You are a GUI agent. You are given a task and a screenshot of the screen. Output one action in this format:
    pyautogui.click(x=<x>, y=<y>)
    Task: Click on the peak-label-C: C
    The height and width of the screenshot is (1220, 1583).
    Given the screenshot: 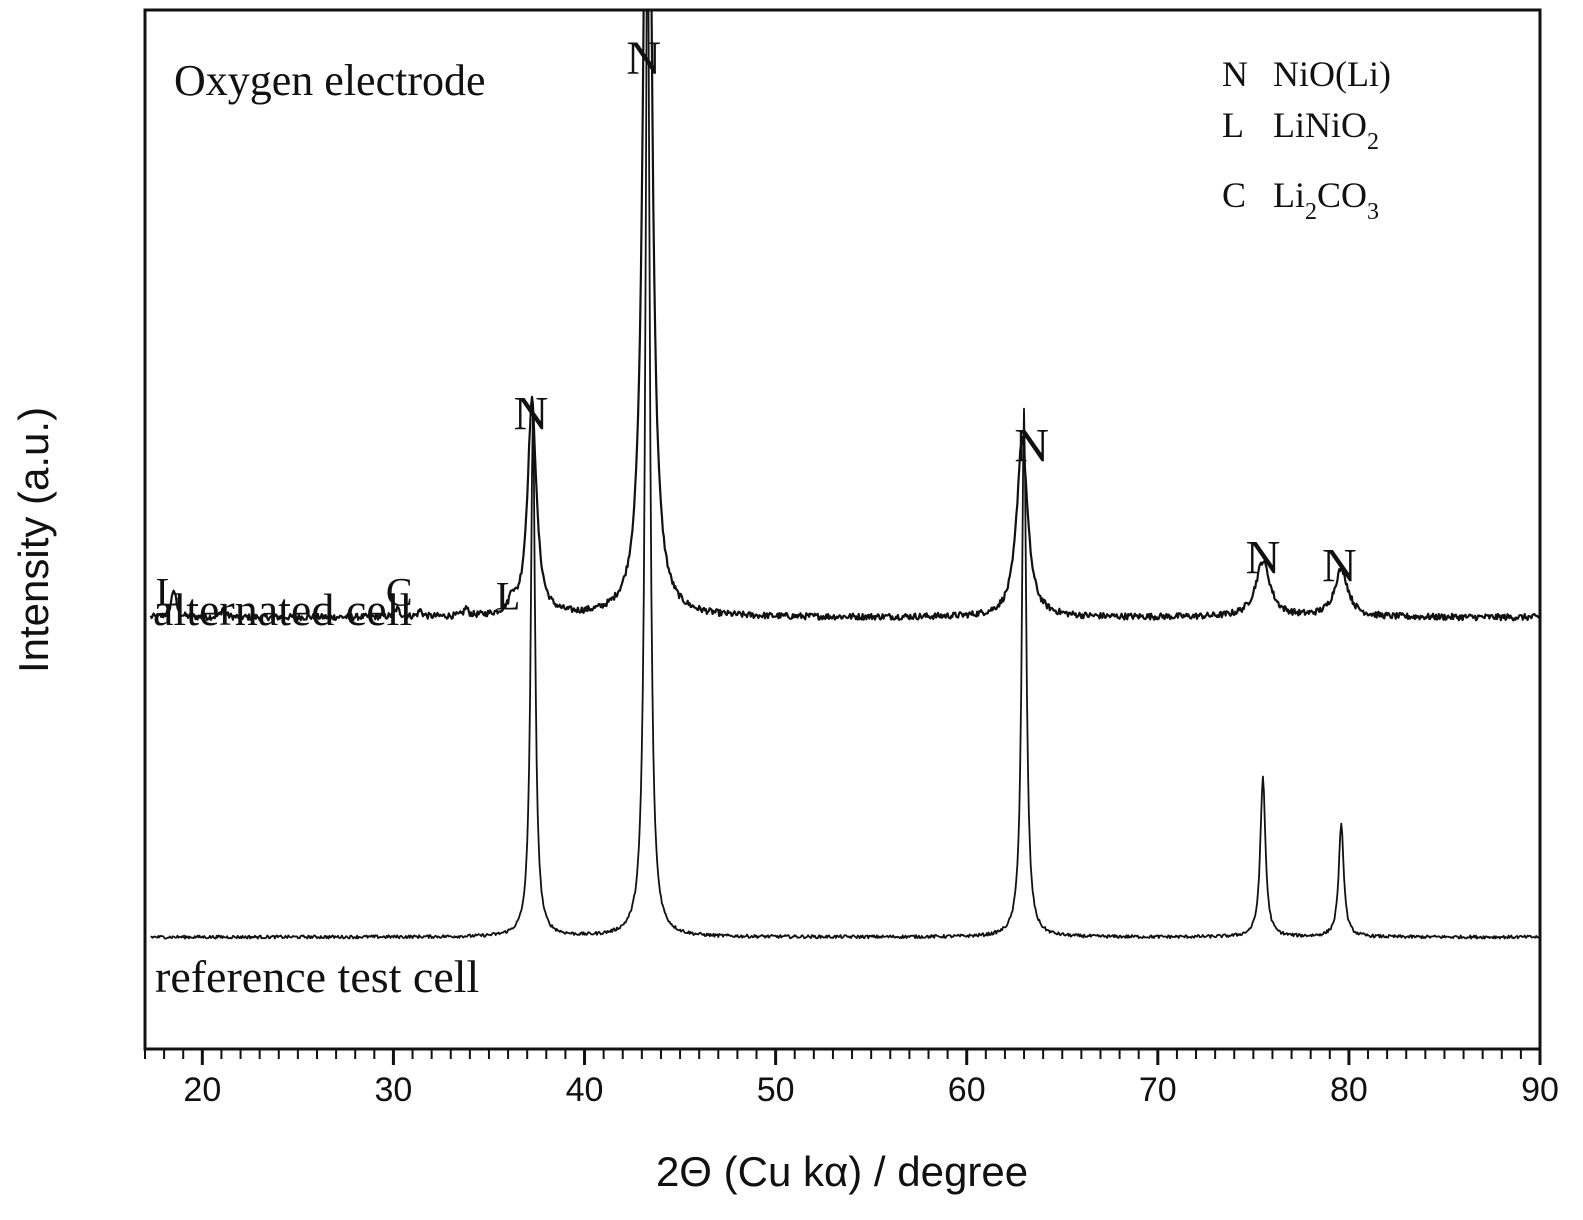 What is the action you would take?
    pyautogui.click(x=399, y=591)
    